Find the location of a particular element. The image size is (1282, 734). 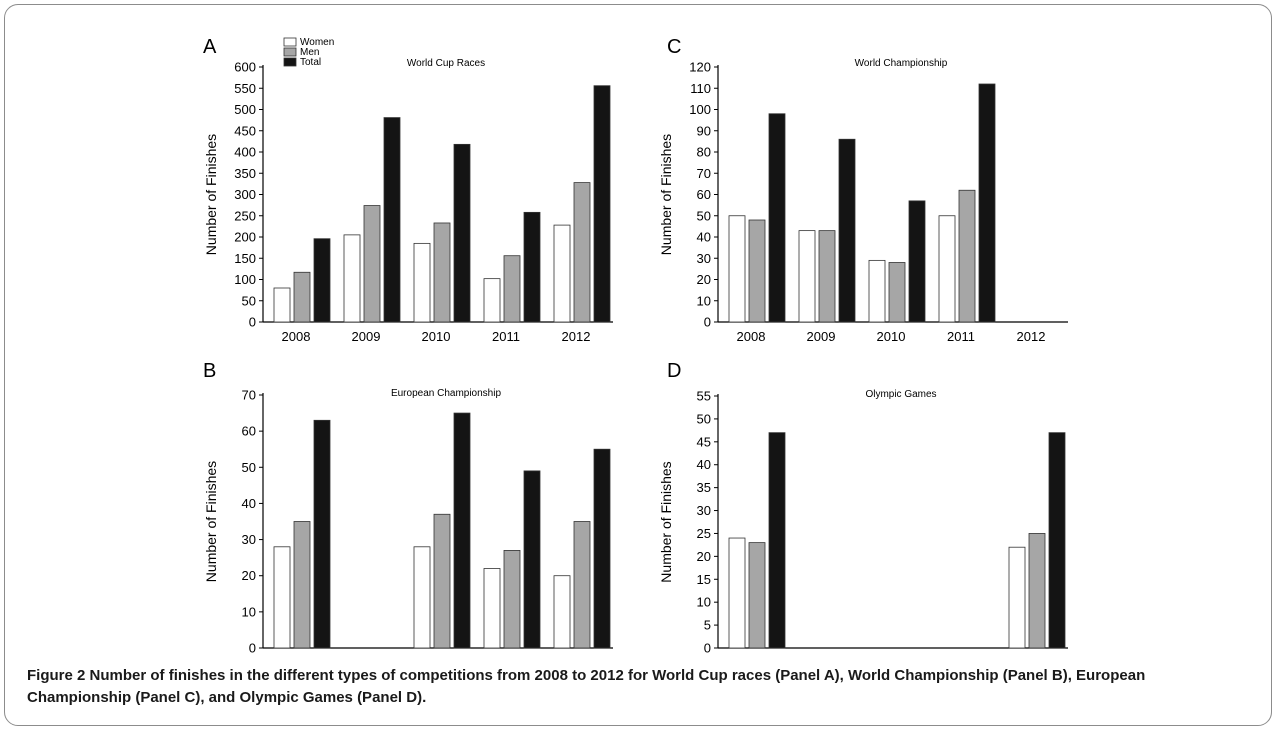

y-tick-label: 120 is located at coordinates (700, 67).